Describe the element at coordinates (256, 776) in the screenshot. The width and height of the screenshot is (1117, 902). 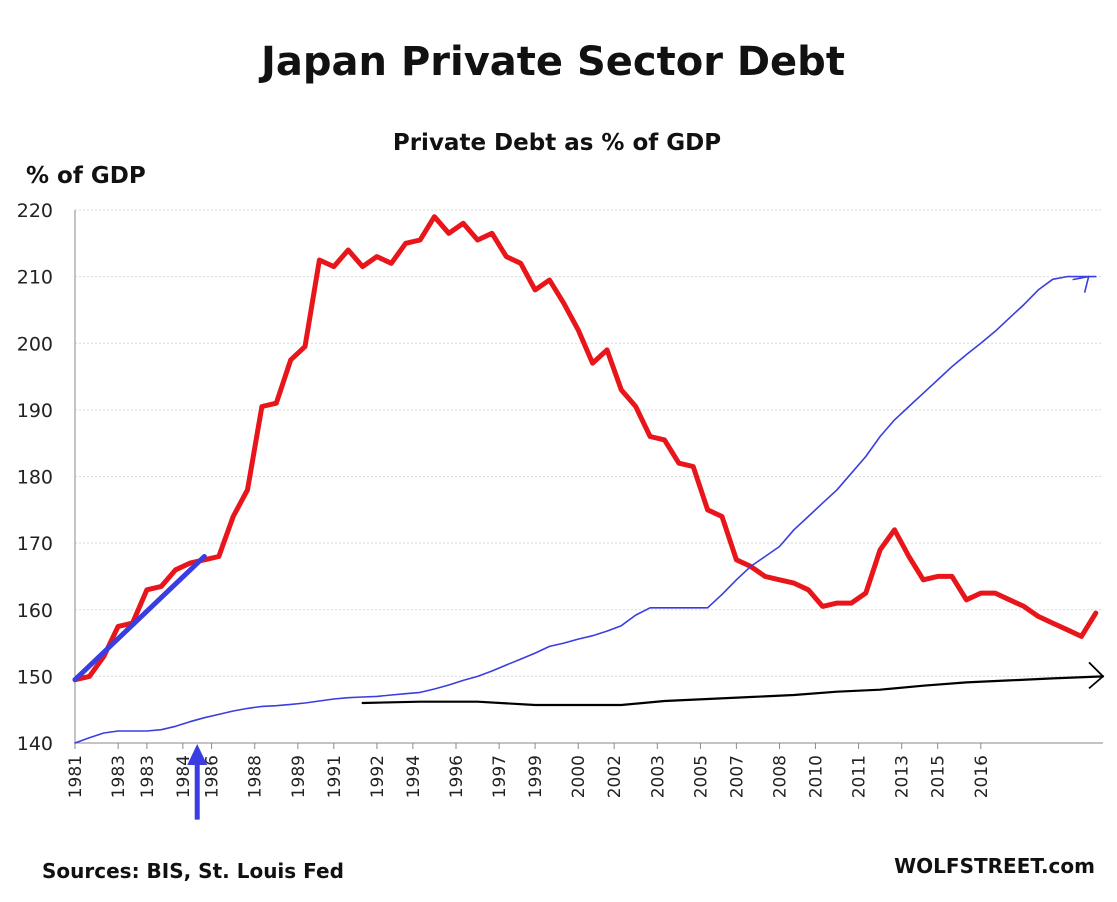
I see `x-tick-label: 1988` at that location.